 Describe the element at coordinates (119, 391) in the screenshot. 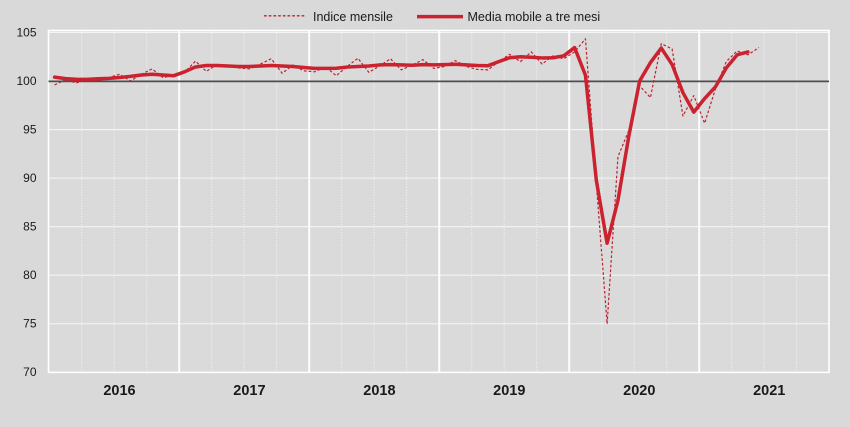

I see `svg-text: 2016` at that location.